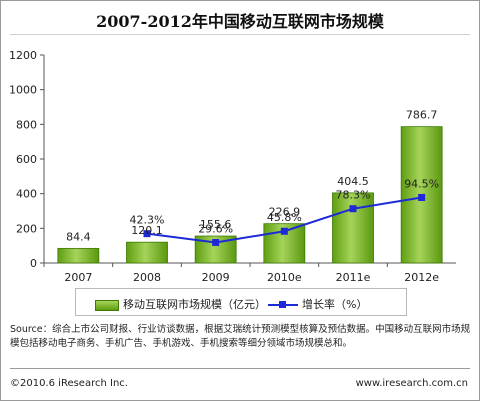  I want to click on x-tick-label: 2008, so click(147, 277).